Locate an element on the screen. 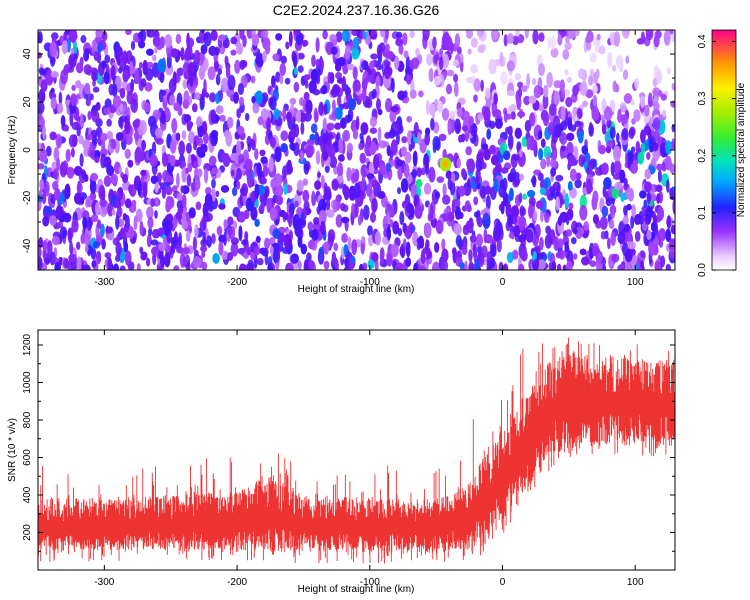 The width and height of the screenshot is (750, 600). y-tick-label: 600 is located at coordinates (27, 457).